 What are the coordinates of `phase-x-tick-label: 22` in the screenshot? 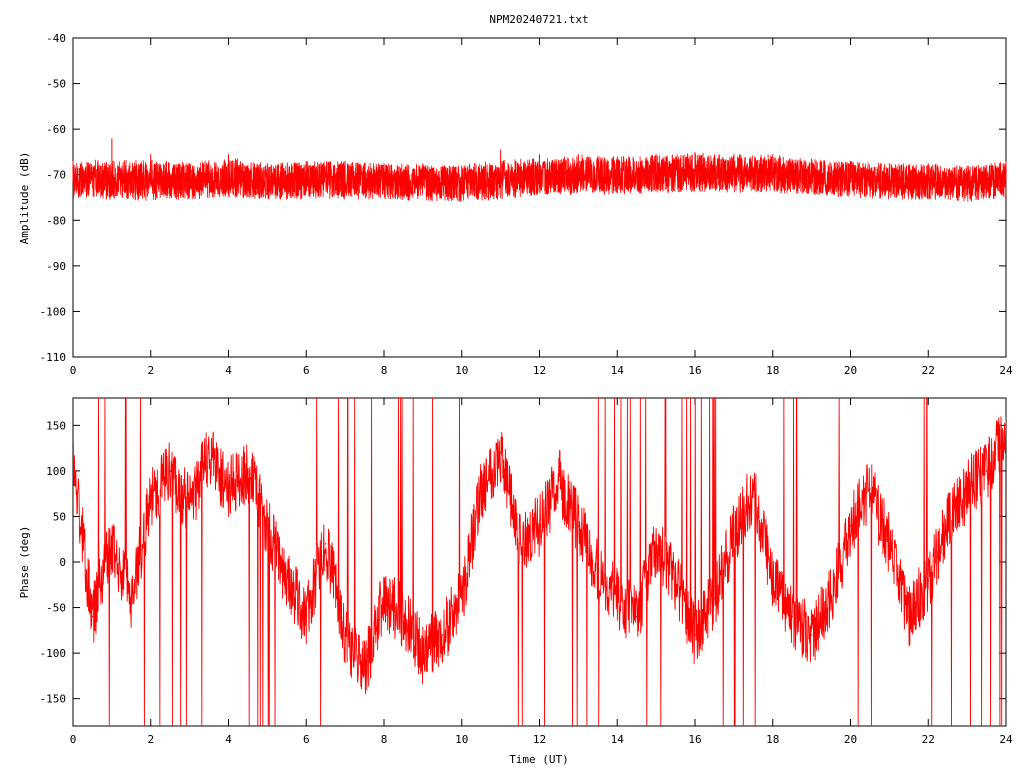 It's located at (928, 739).